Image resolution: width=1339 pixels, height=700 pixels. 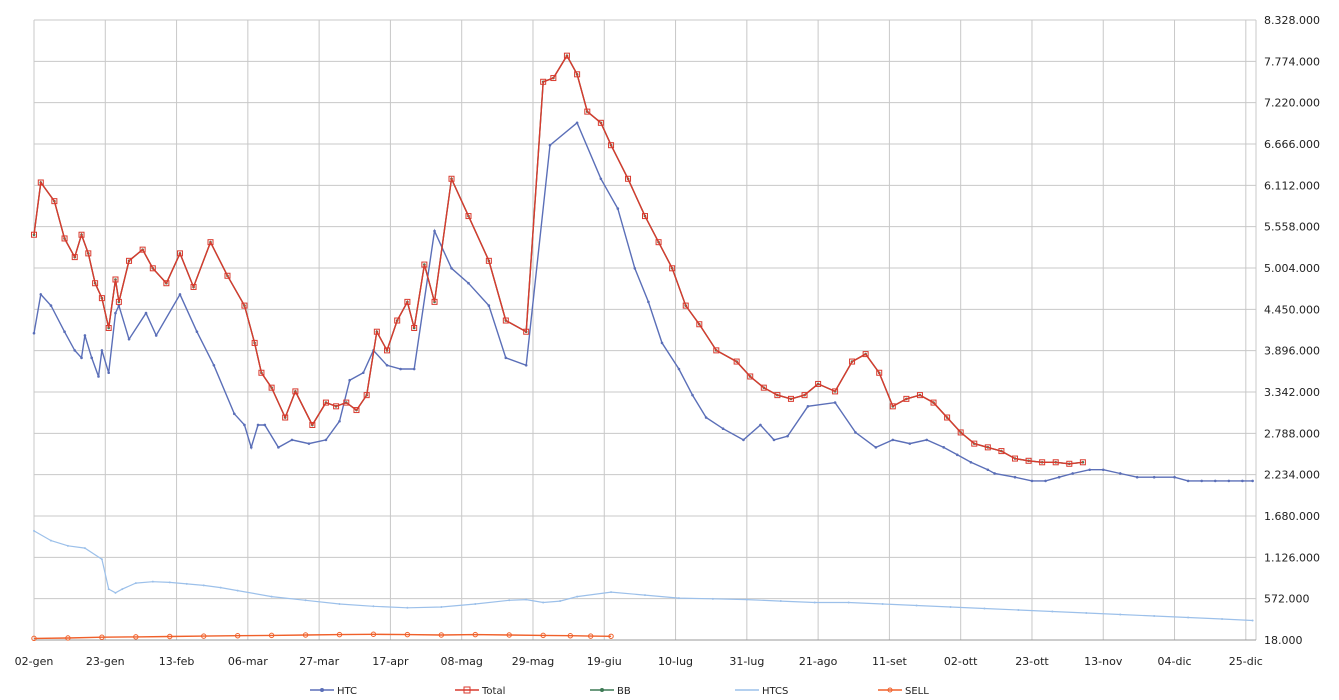 What do you see at coordinates (1292, 557) in the screenshot?
I see `y-tick-label: 1.126.000` at bounding box center [1292, 557].